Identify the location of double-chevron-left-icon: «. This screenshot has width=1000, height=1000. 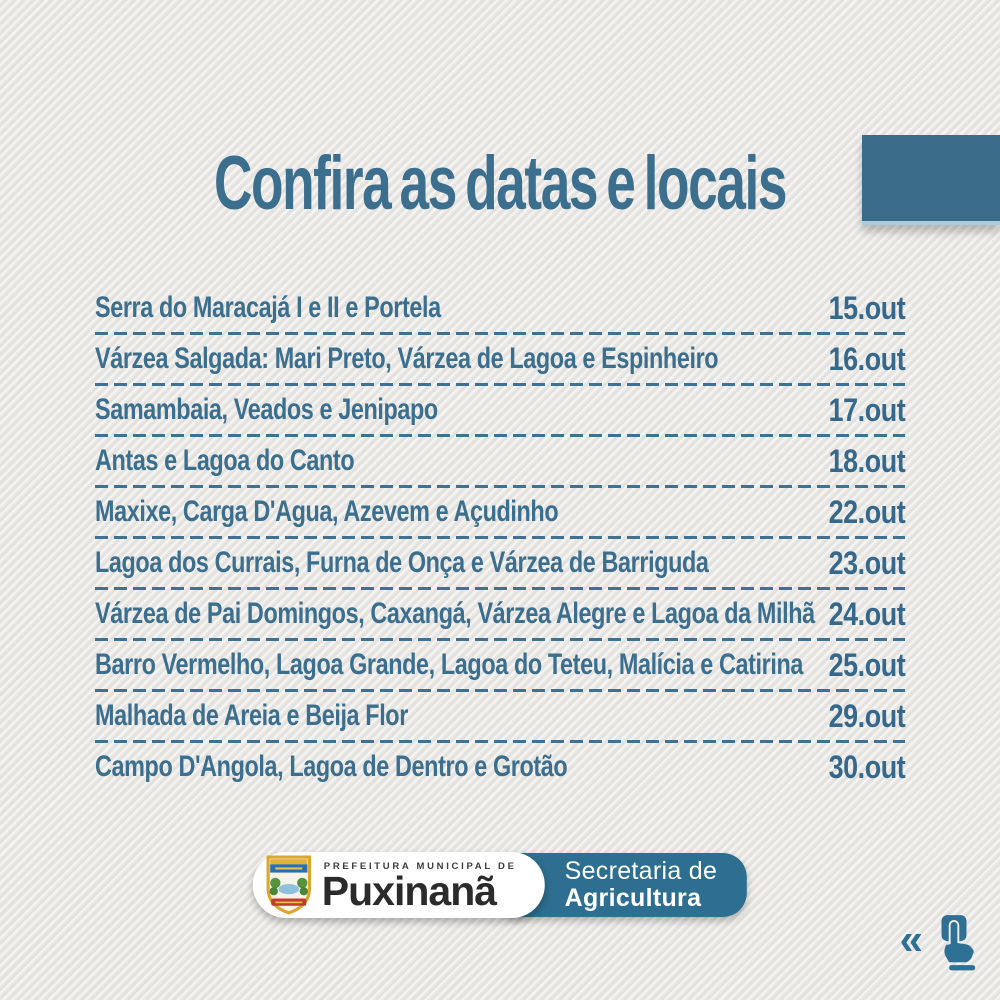
(911, 939).